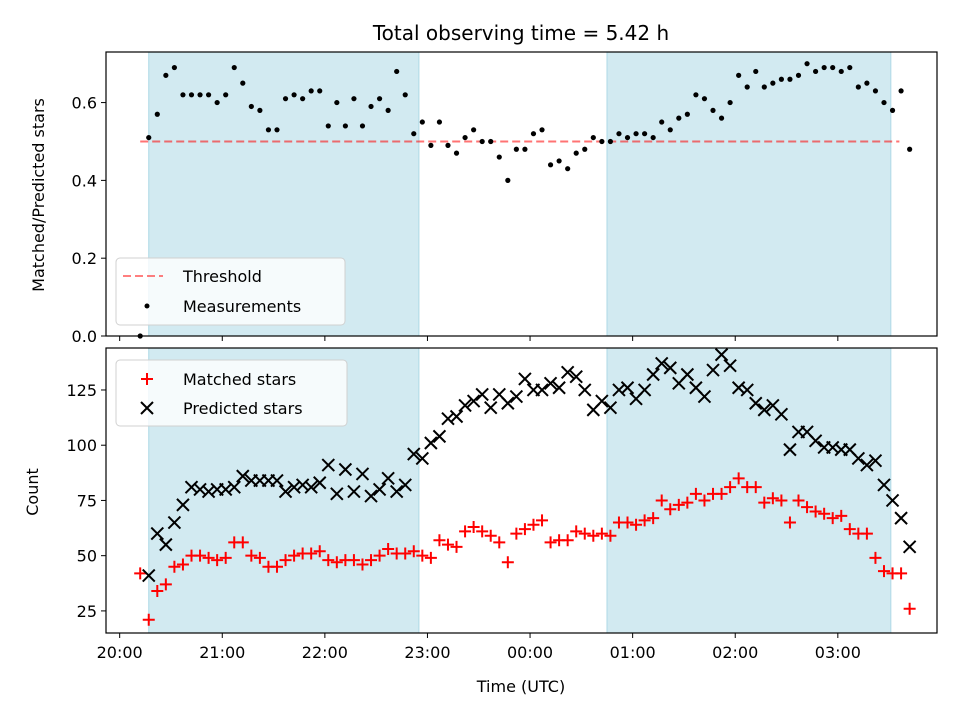 Image resolution: width=960 pixels, height=724 pixels. I want to click on legend-predicted-label: Predicted stars, so click(243, 408).